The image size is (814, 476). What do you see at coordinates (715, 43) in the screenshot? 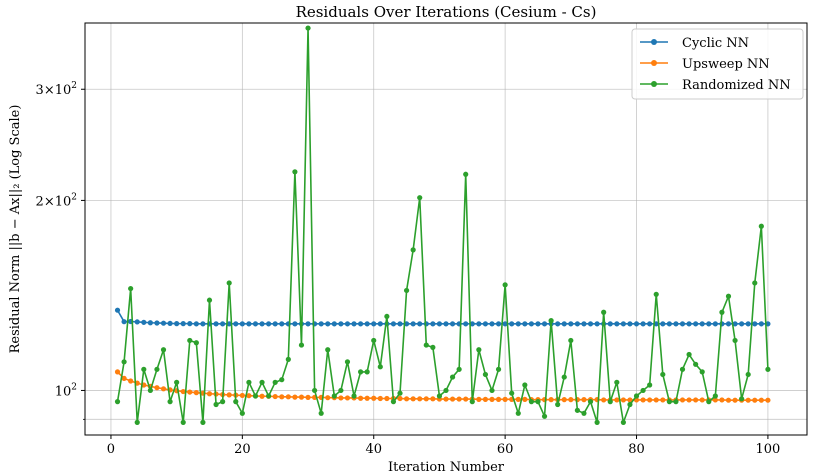
I see `legend-label: Cyclic NN` at bounding box center [715, 43].